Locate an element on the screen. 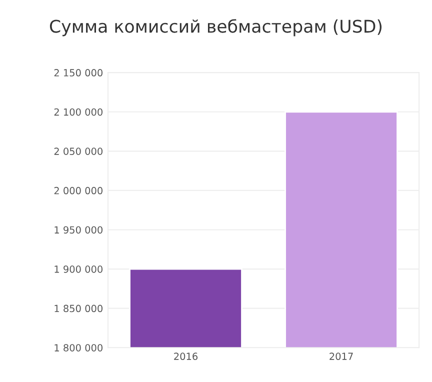 The image size is (432, 382). y-tick-label: 2 000 000 is located at coordinates (78, 190).